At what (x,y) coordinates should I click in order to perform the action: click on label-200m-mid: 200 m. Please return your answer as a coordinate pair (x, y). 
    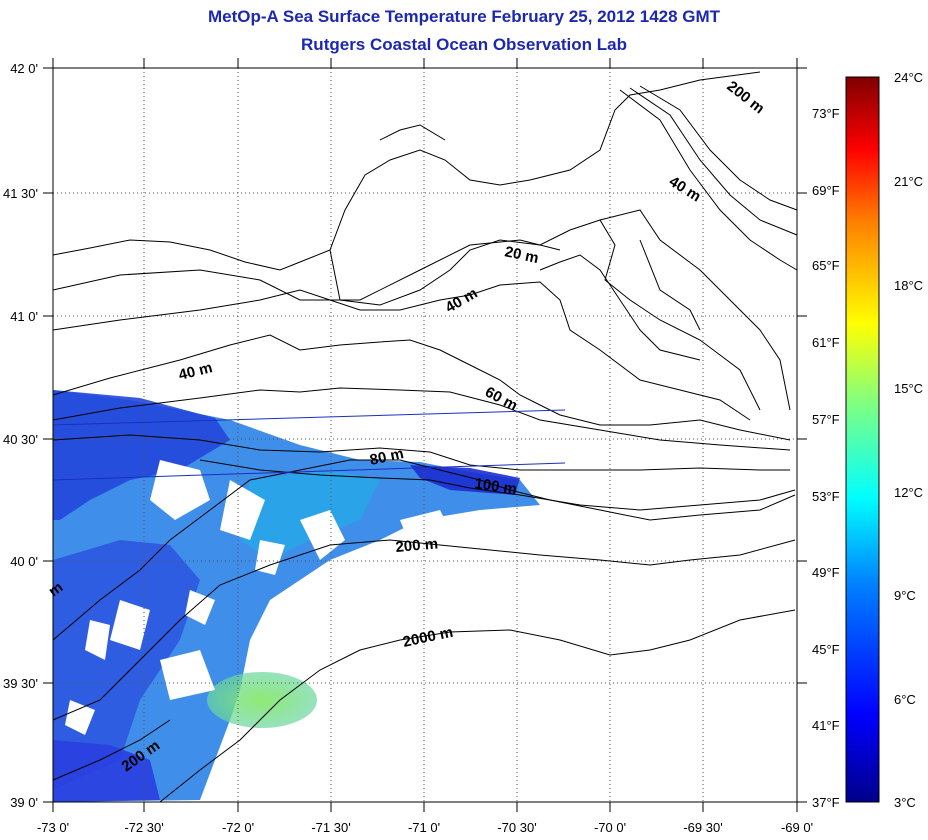
    Looking at the image, I should click on (417, 545).